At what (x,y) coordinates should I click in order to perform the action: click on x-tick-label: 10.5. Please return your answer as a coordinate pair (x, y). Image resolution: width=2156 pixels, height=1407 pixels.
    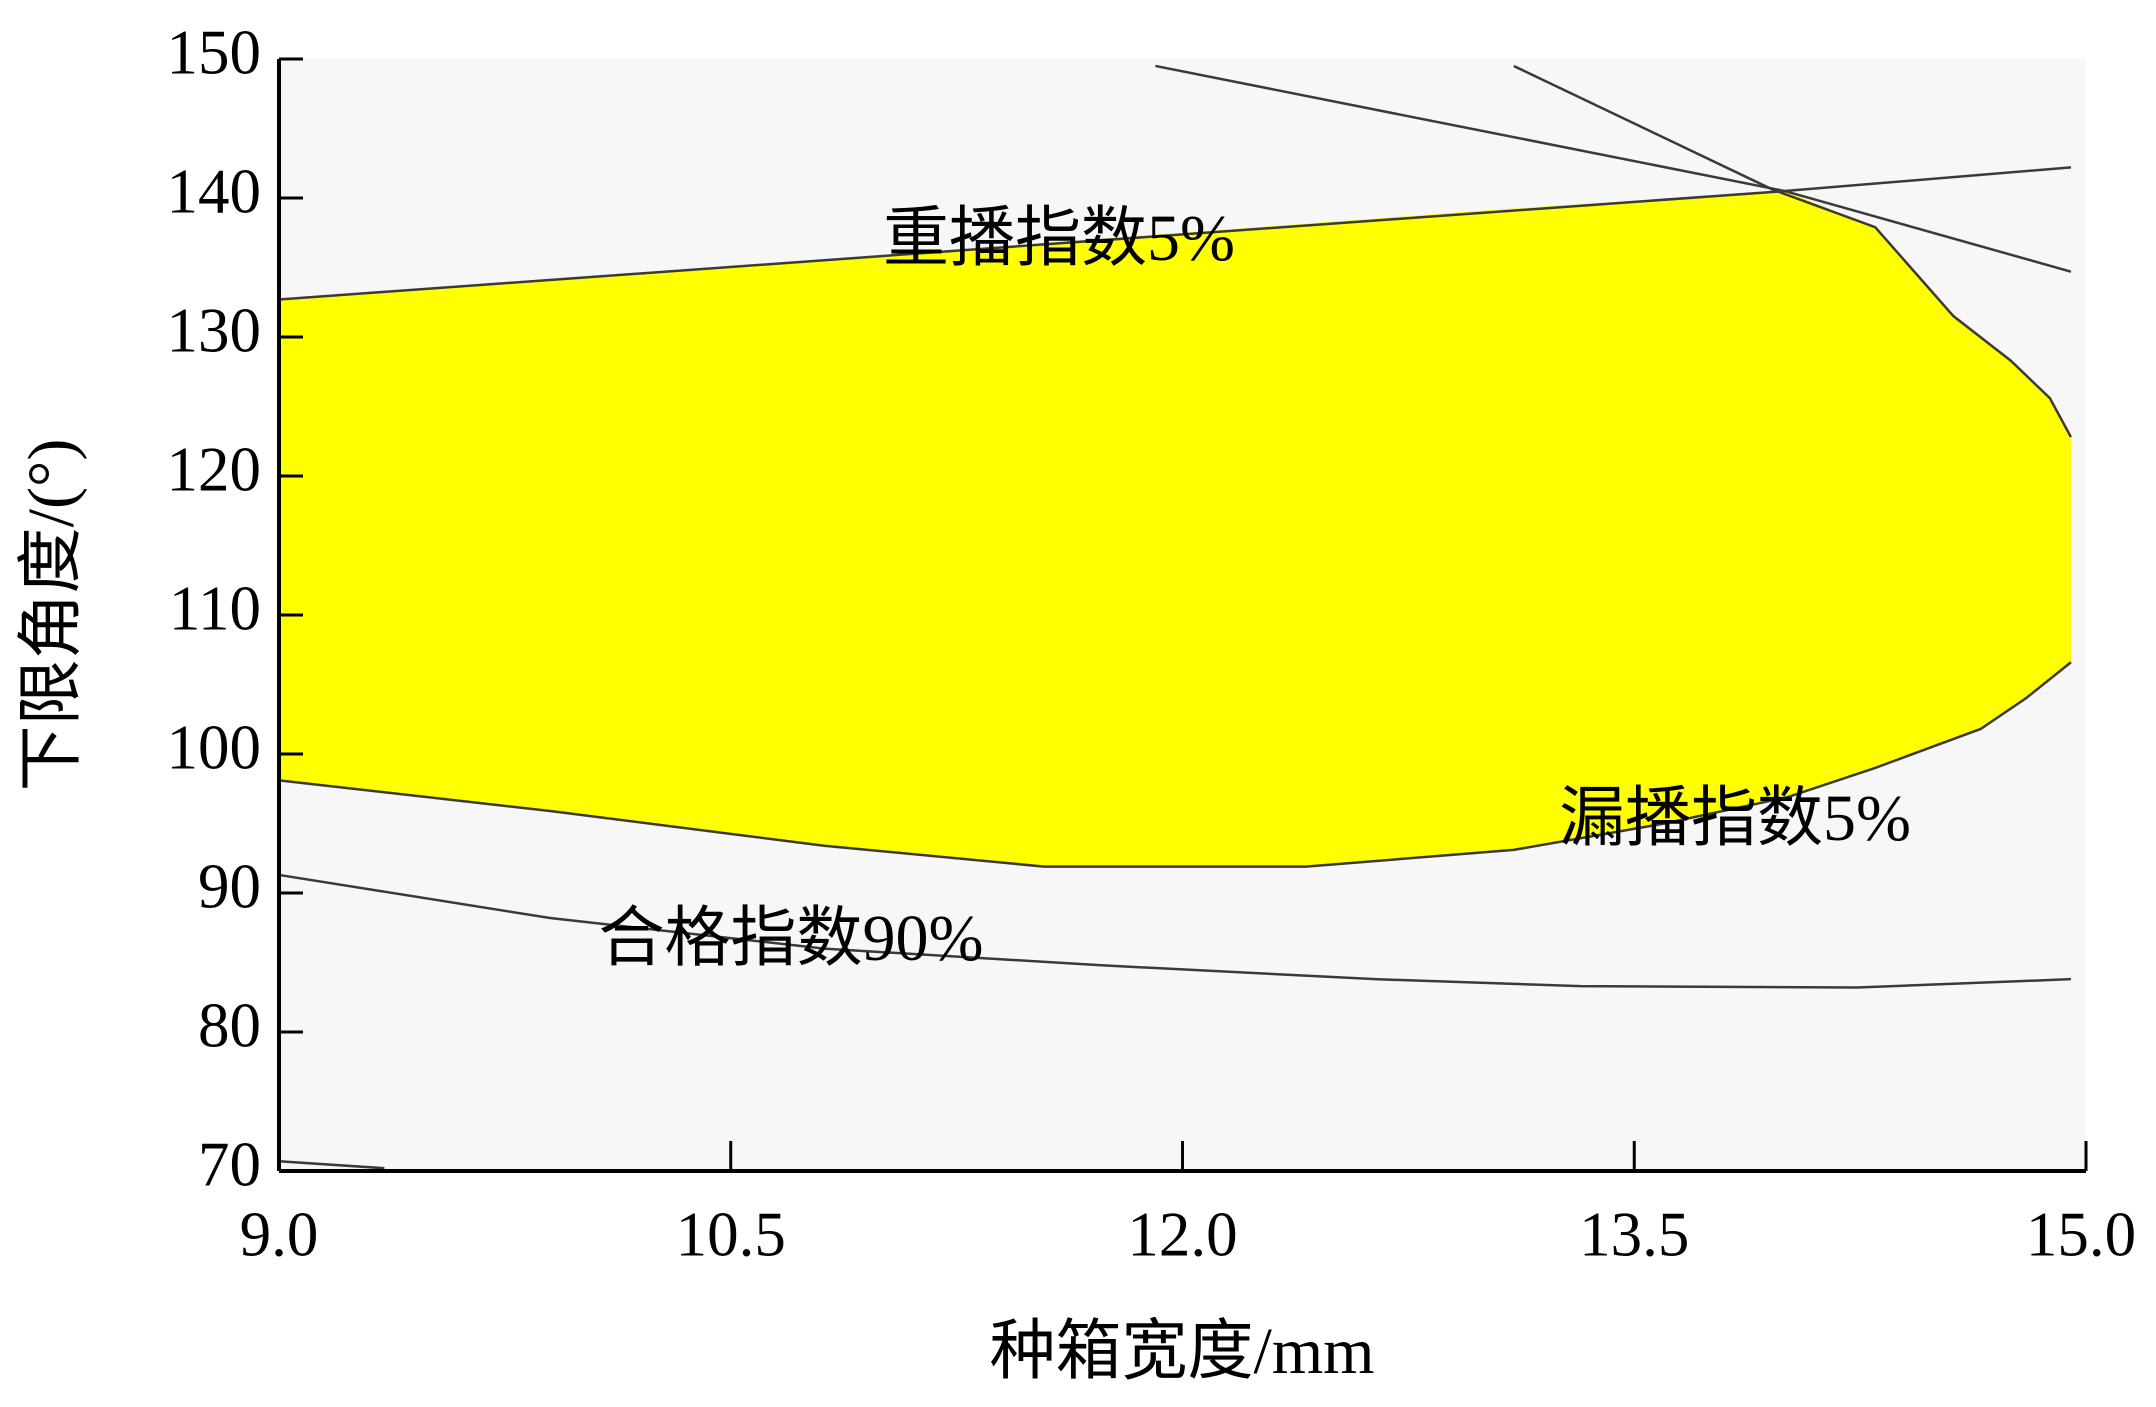
    Looking at the image, I should click on (731, 1234).